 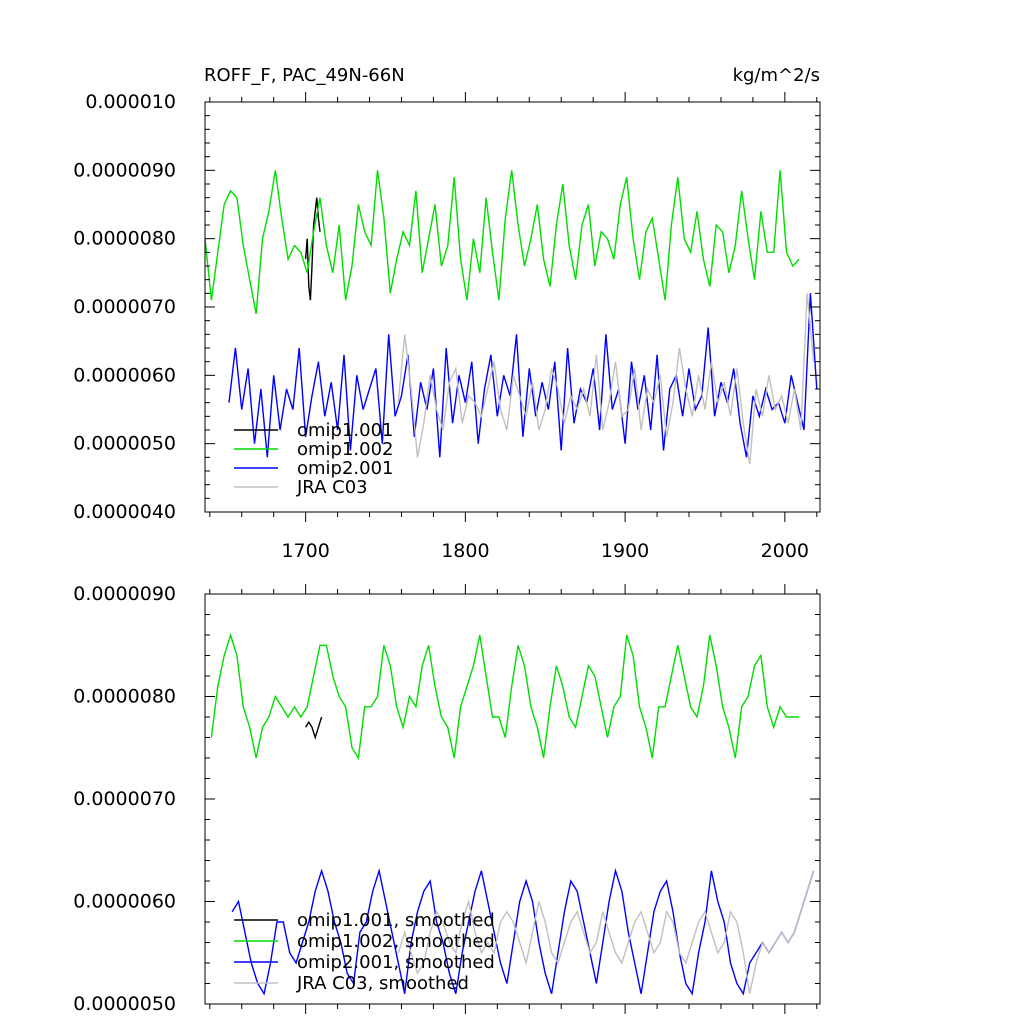 What do you see at coordinates (305, 551) in the screenshot?
I see `x-tick-label: 1700` at bounding box center [305, 551].